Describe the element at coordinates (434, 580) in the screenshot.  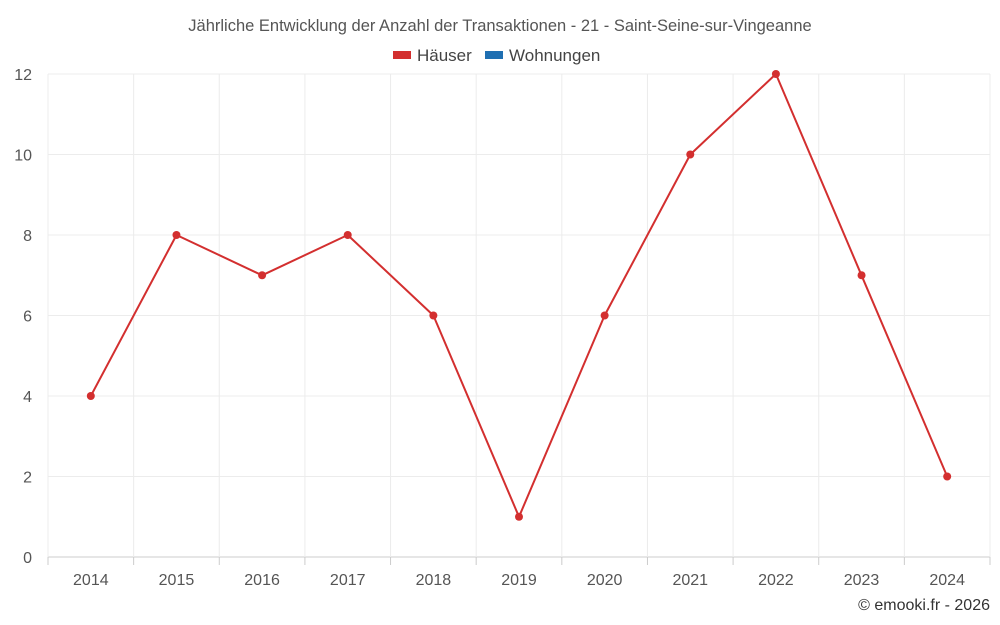
I see `x-tick-label: 2018` at that location.